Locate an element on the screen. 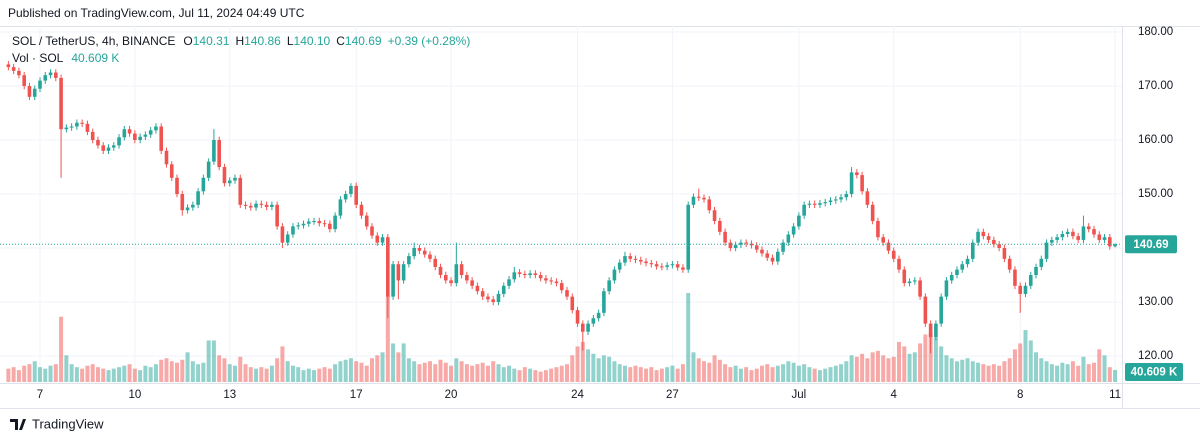 This screenshot has width=1200, height=443. x-tick-label: 27 is located at coordinates (672, 395).